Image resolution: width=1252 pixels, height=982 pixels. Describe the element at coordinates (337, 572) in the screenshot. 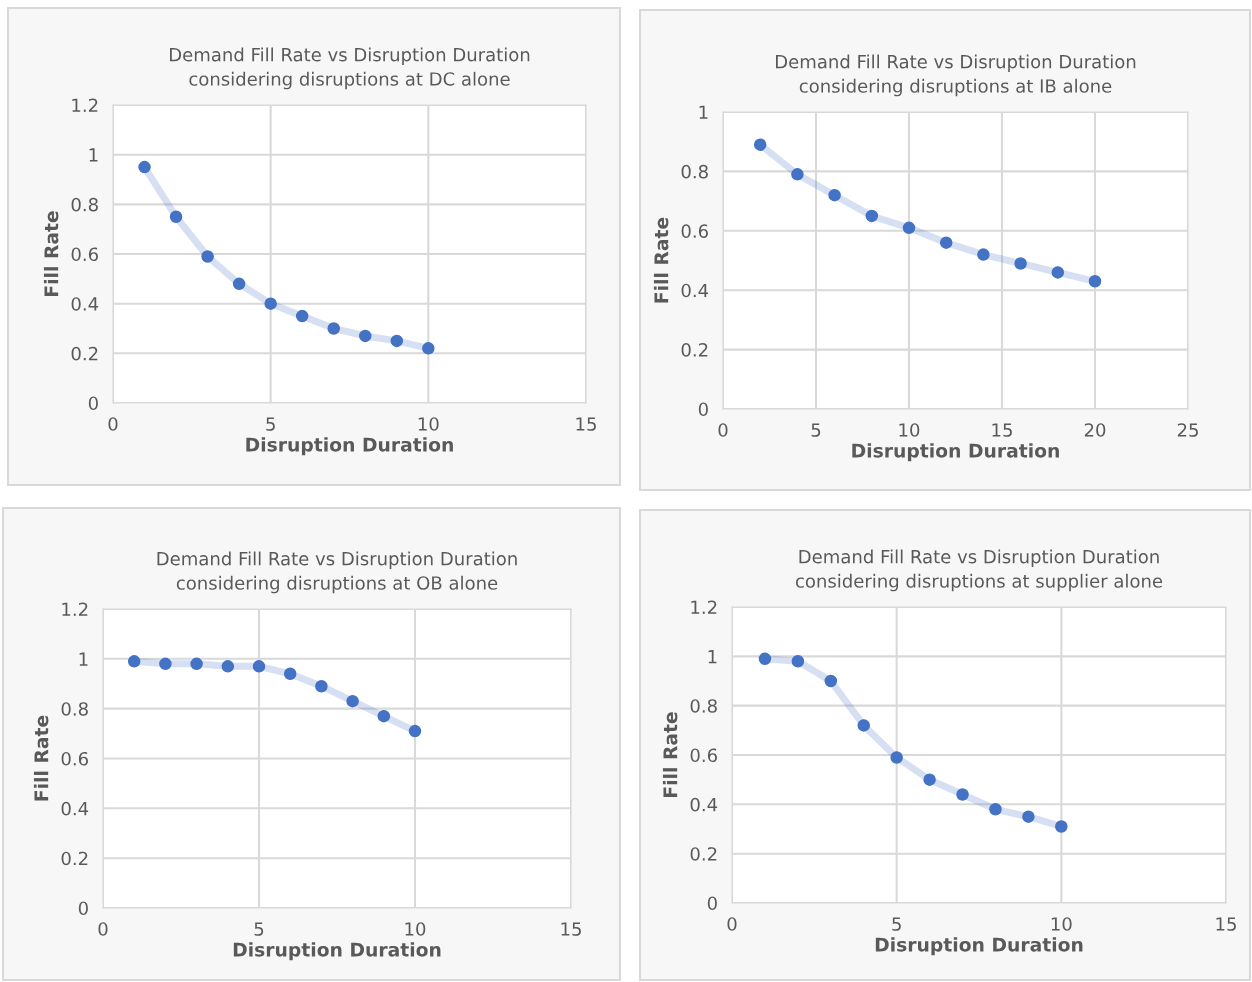

I see `chart-title: Demand Fill Rate vs Disruption Duration considering disruptions at OB alone` at that location.